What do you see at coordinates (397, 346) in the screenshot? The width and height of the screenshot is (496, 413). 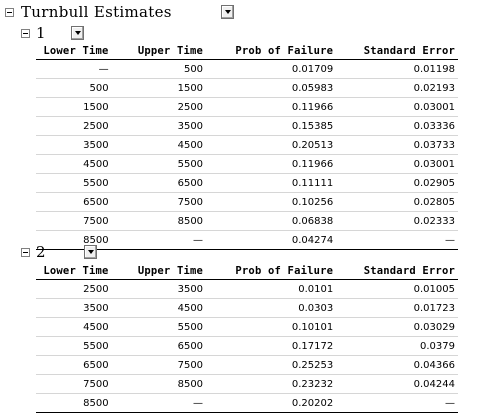 I see `standard-error-cell: 0.0379` at bounding box center [397, 346].